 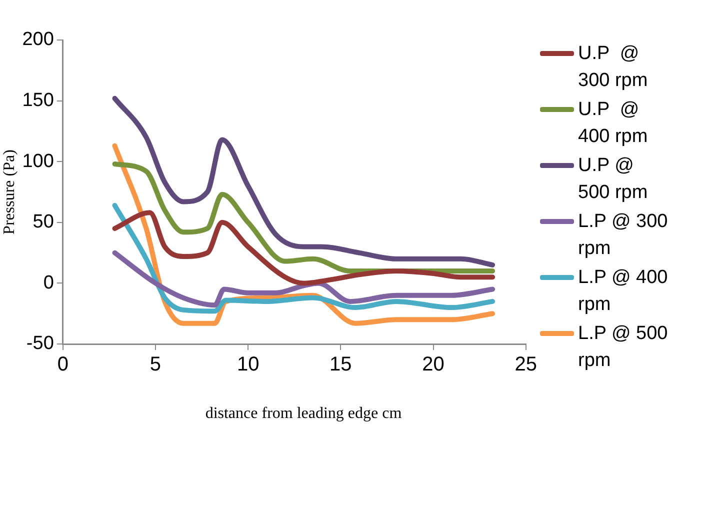 What do you see at coordinates (38, 39) in the screenshot?
I see `y-tick-label: 200` at bounding box center [38, 39].